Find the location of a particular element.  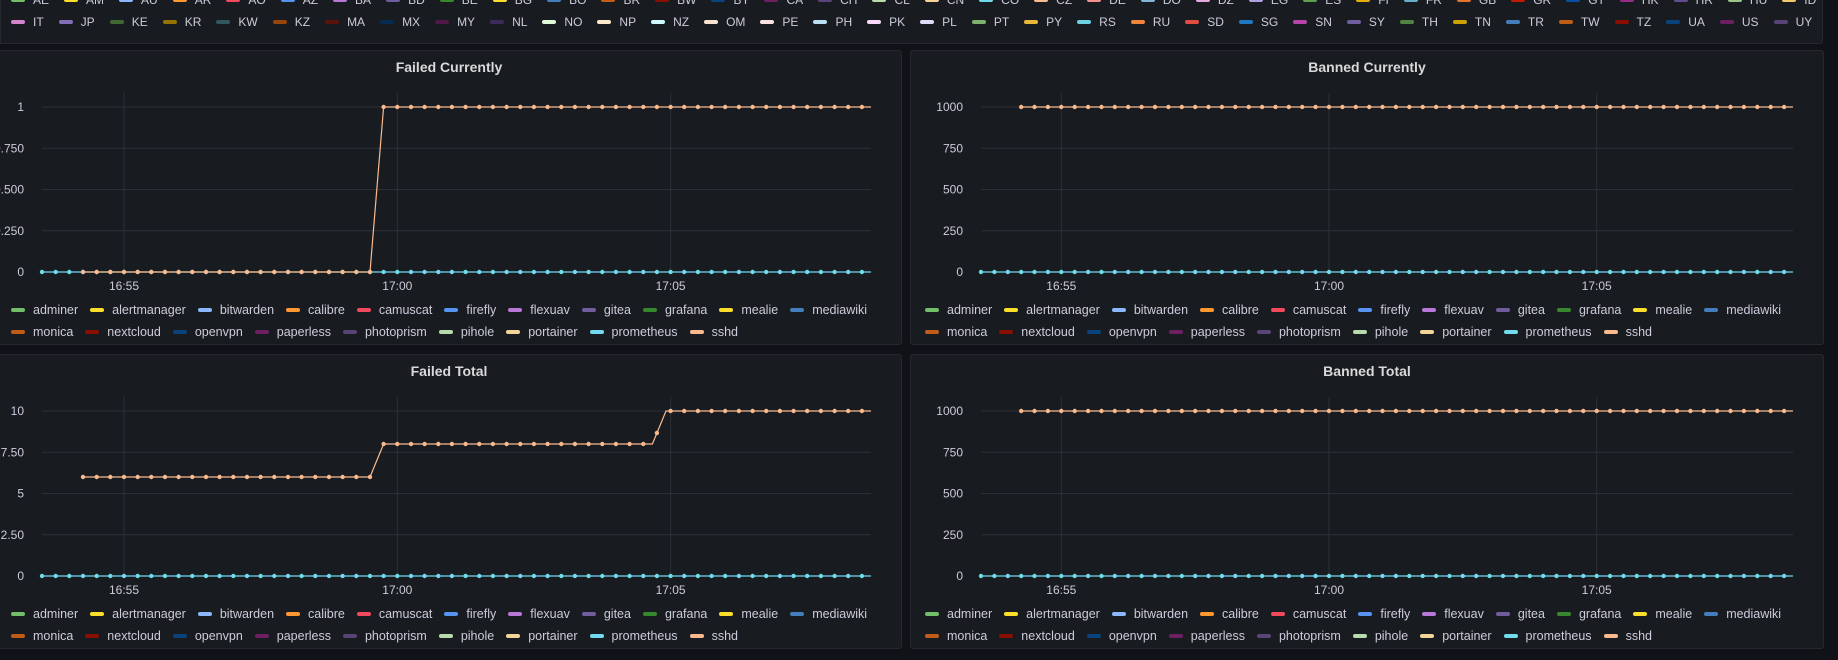

legend-item-ru: RU is located at coordinates (1150, 22).